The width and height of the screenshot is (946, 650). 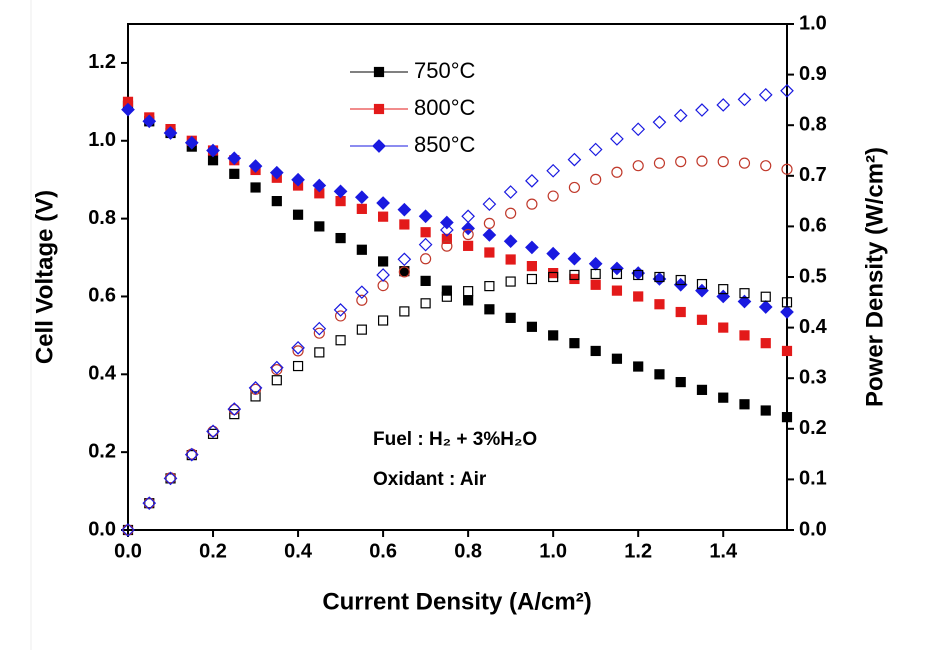 What do you see at coordinates (102, 296) in the screenshot?
I see `y-tick-label: 0.6` at bounding box center [102, 296].